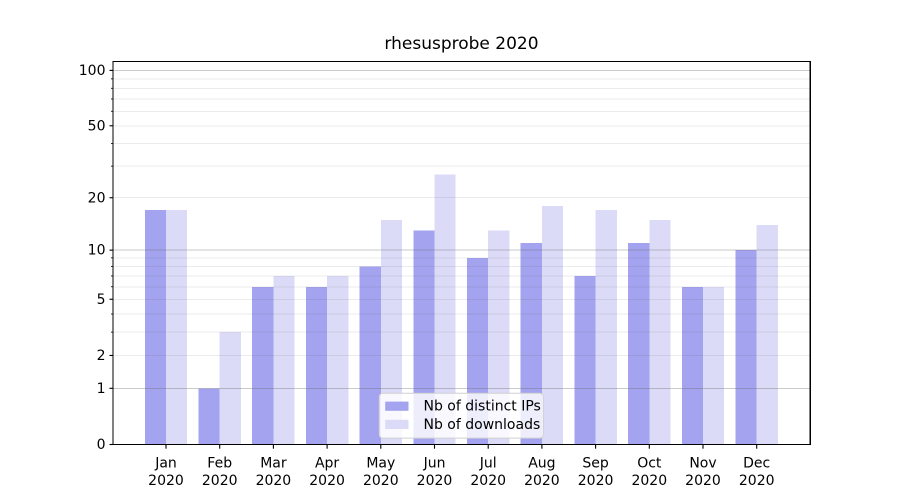  What do you see at coordinates (316, 365) in the screenshot?
I see `bar-apr-nb-of-distinct-ips` at bounding box center [316, 365].